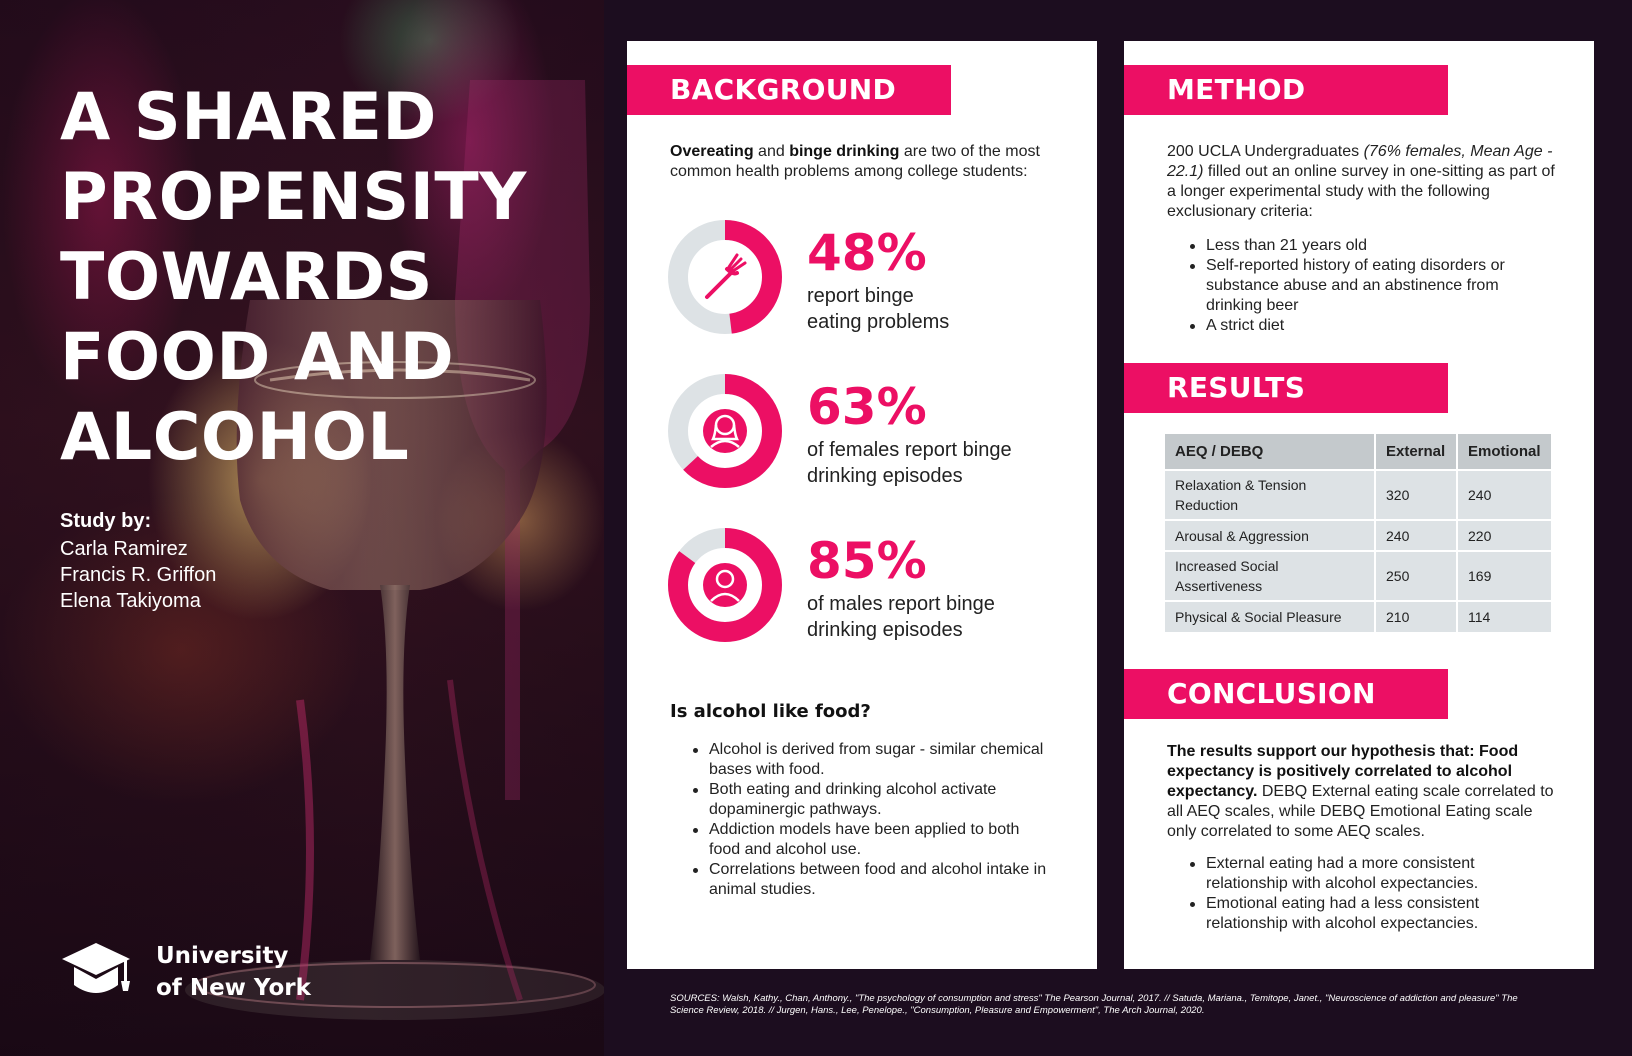 This screenshot has height=1056, width=1632. Describe the element at coordinates (1416, 452) in the screenshot. I see `column-header: External` at that location.